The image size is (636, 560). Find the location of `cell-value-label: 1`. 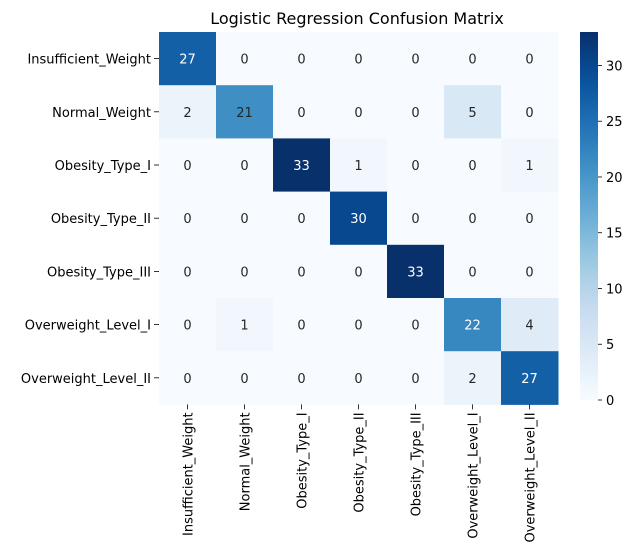

cell-value-label: 1 is located at coordinates (529, 166).